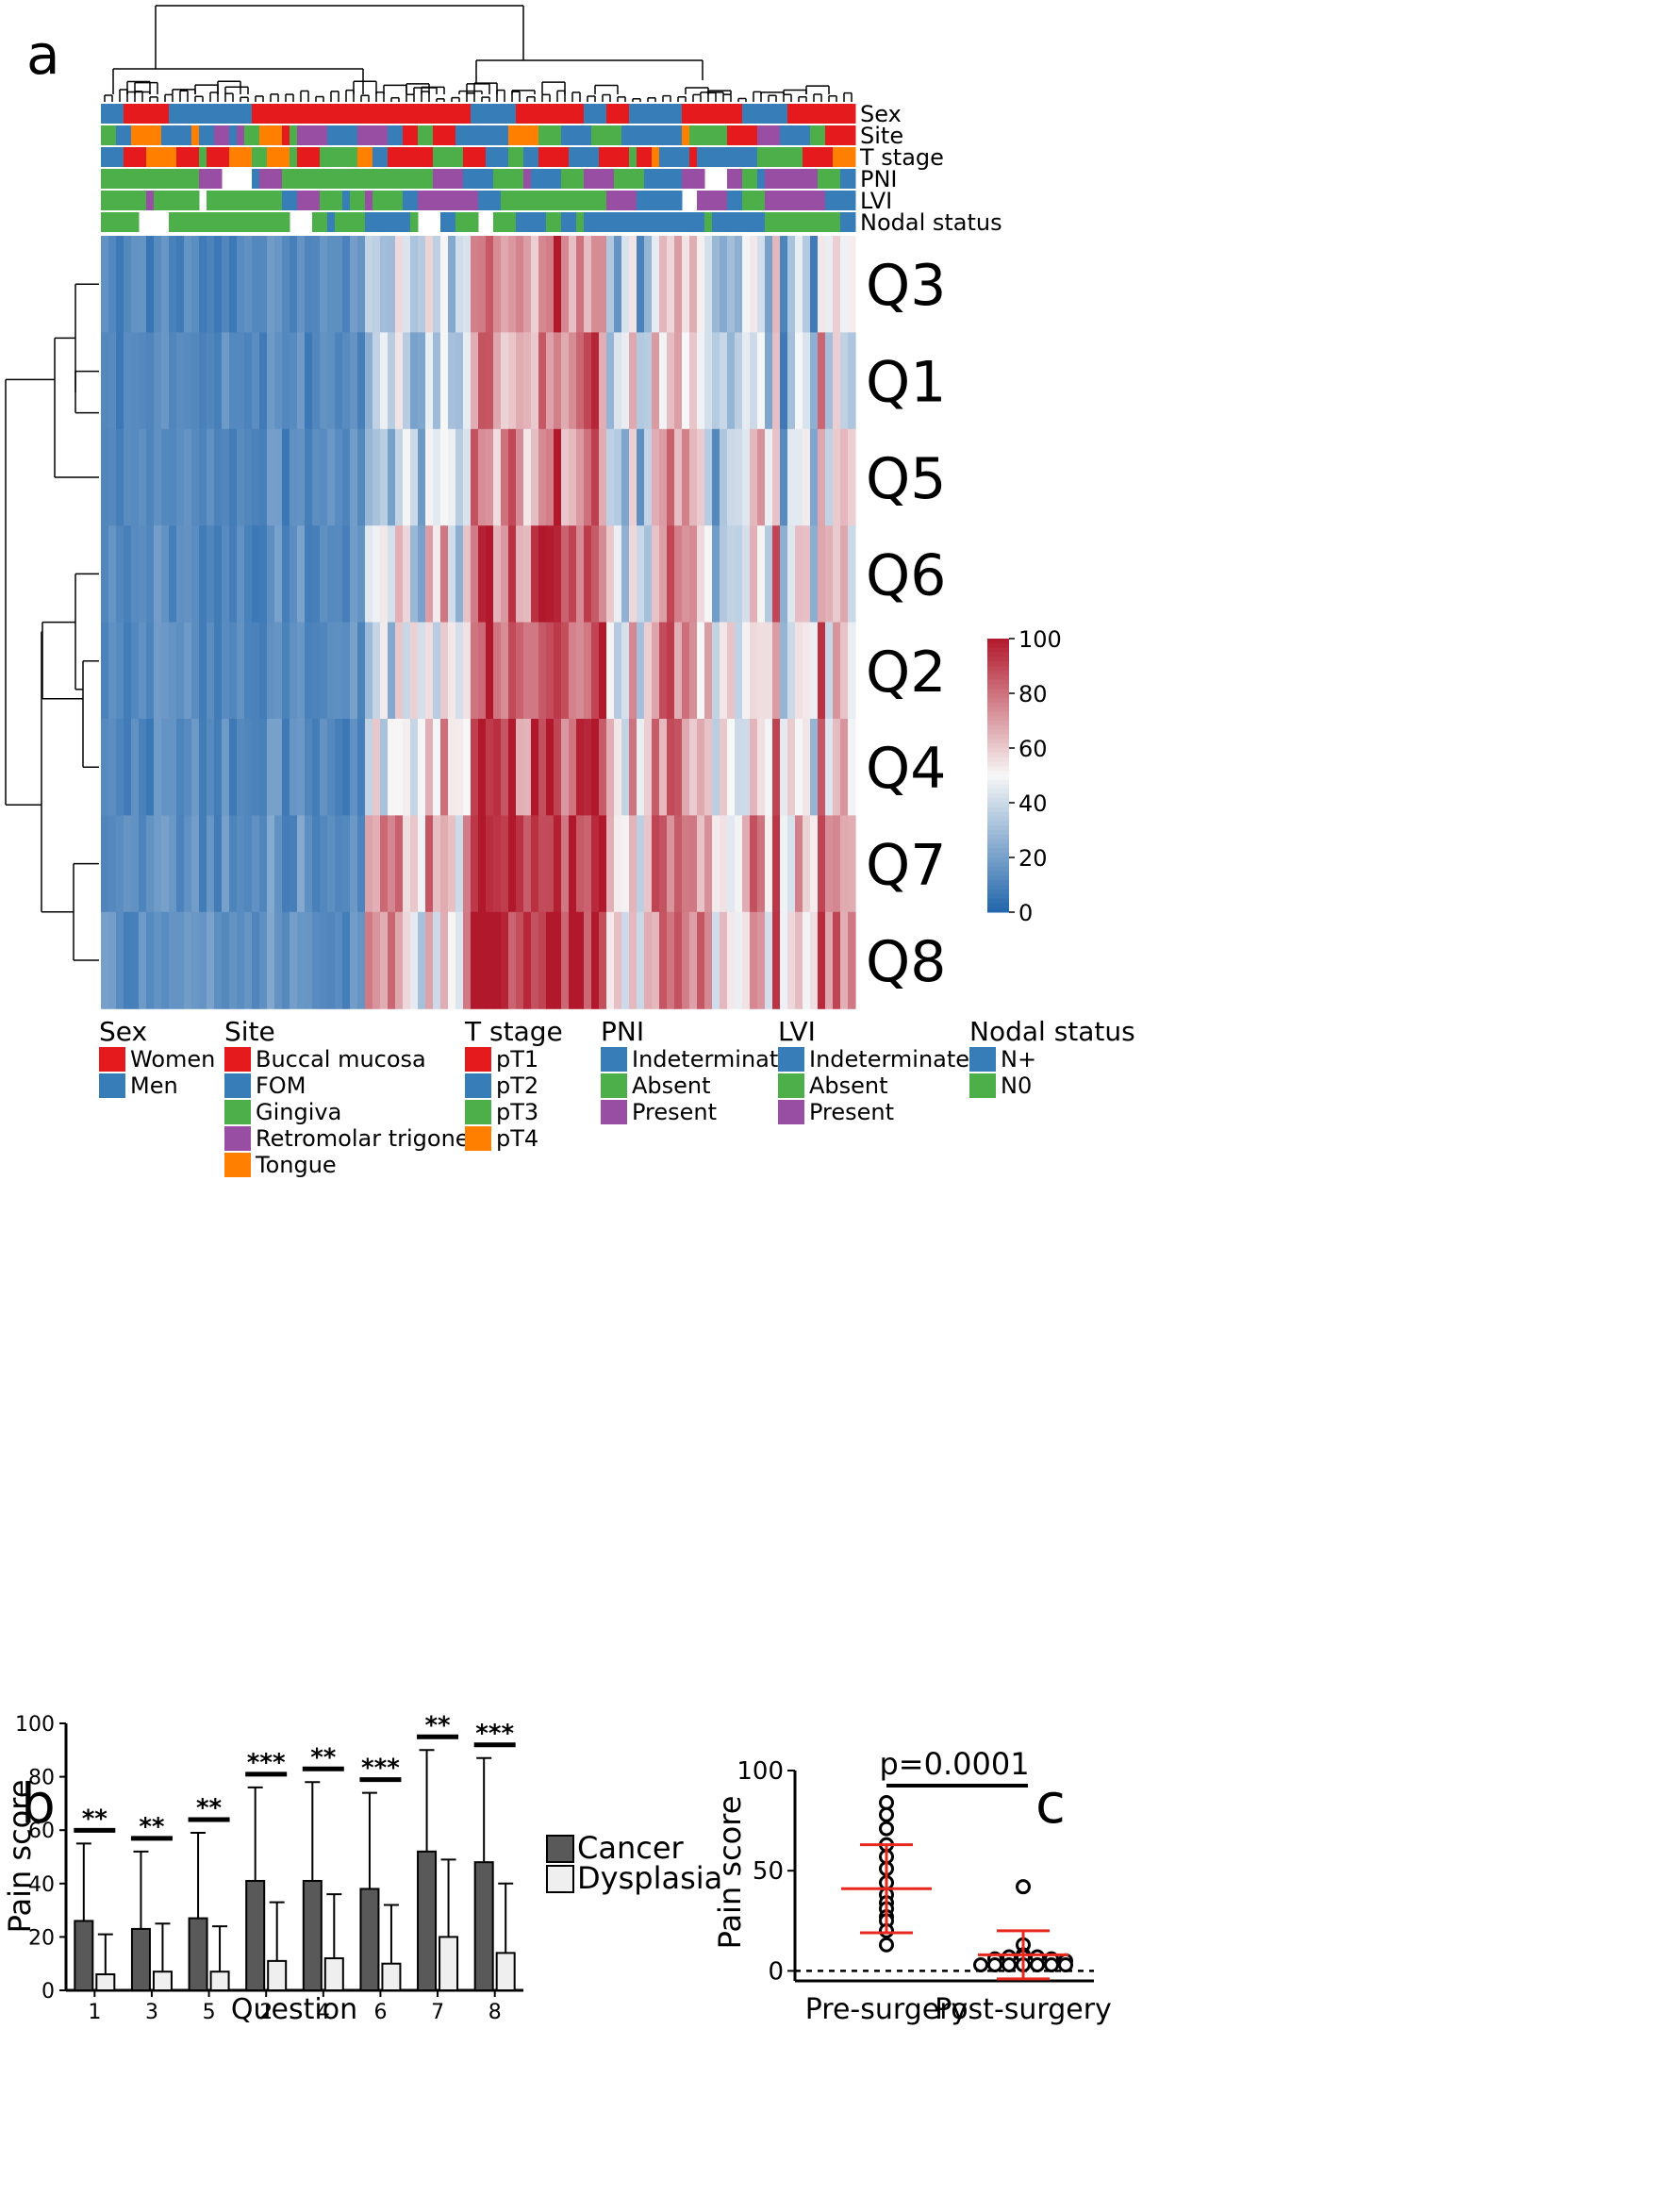  I want to click on legend-item-label: pT2, so click(517, 1086).